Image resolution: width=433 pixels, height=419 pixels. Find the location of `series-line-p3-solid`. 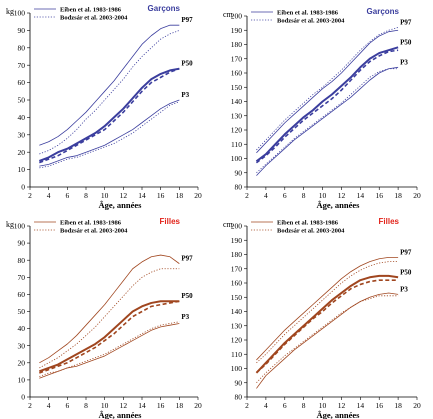

series-line-p3-solid is located at coordinates (327, 121).